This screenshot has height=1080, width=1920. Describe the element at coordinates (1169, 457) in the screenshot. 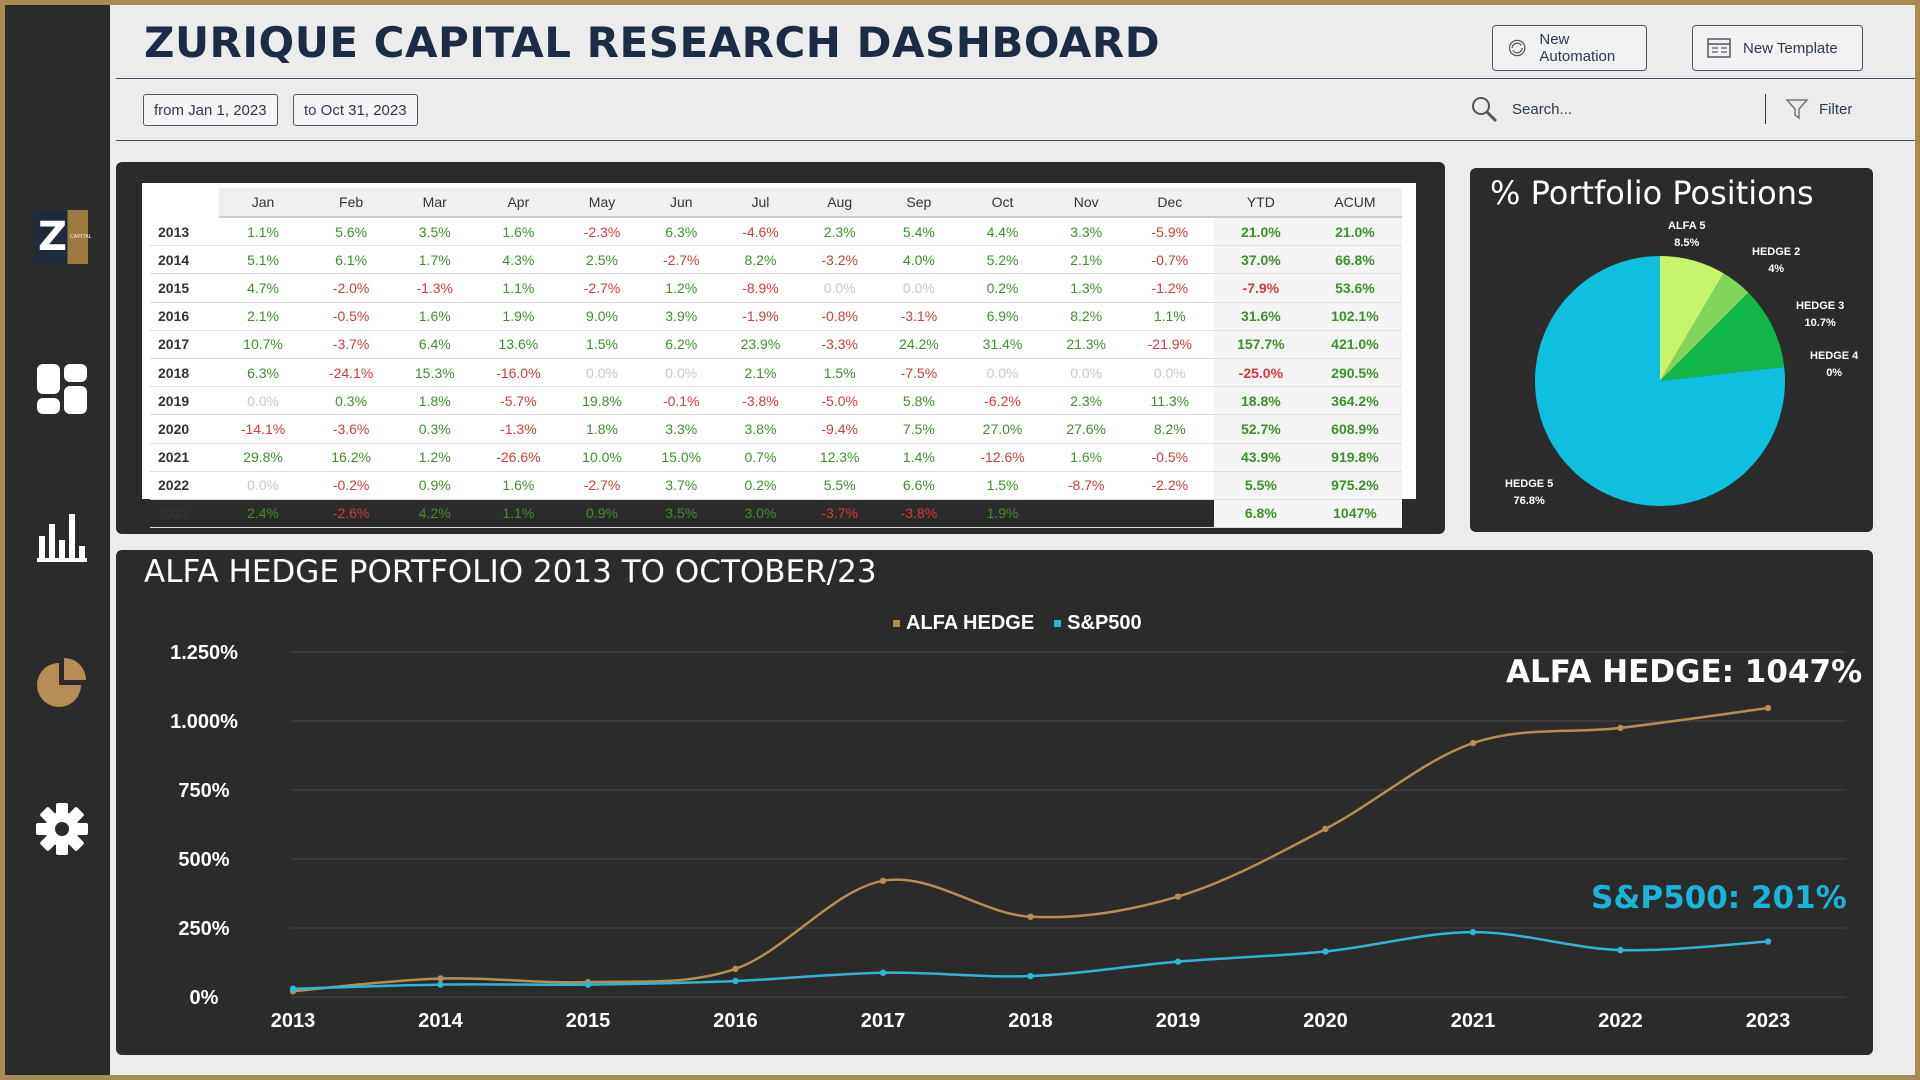

I see `return-cell: -0.5%` at that location.